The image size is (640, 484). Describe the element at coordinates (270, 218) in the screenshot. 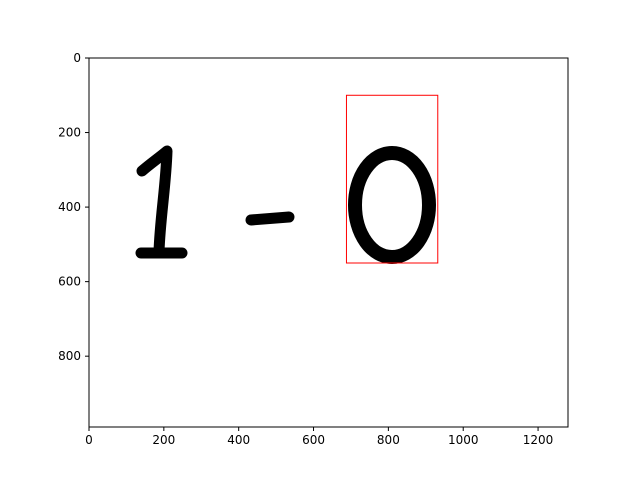

I see `dash-stroke` at that location.